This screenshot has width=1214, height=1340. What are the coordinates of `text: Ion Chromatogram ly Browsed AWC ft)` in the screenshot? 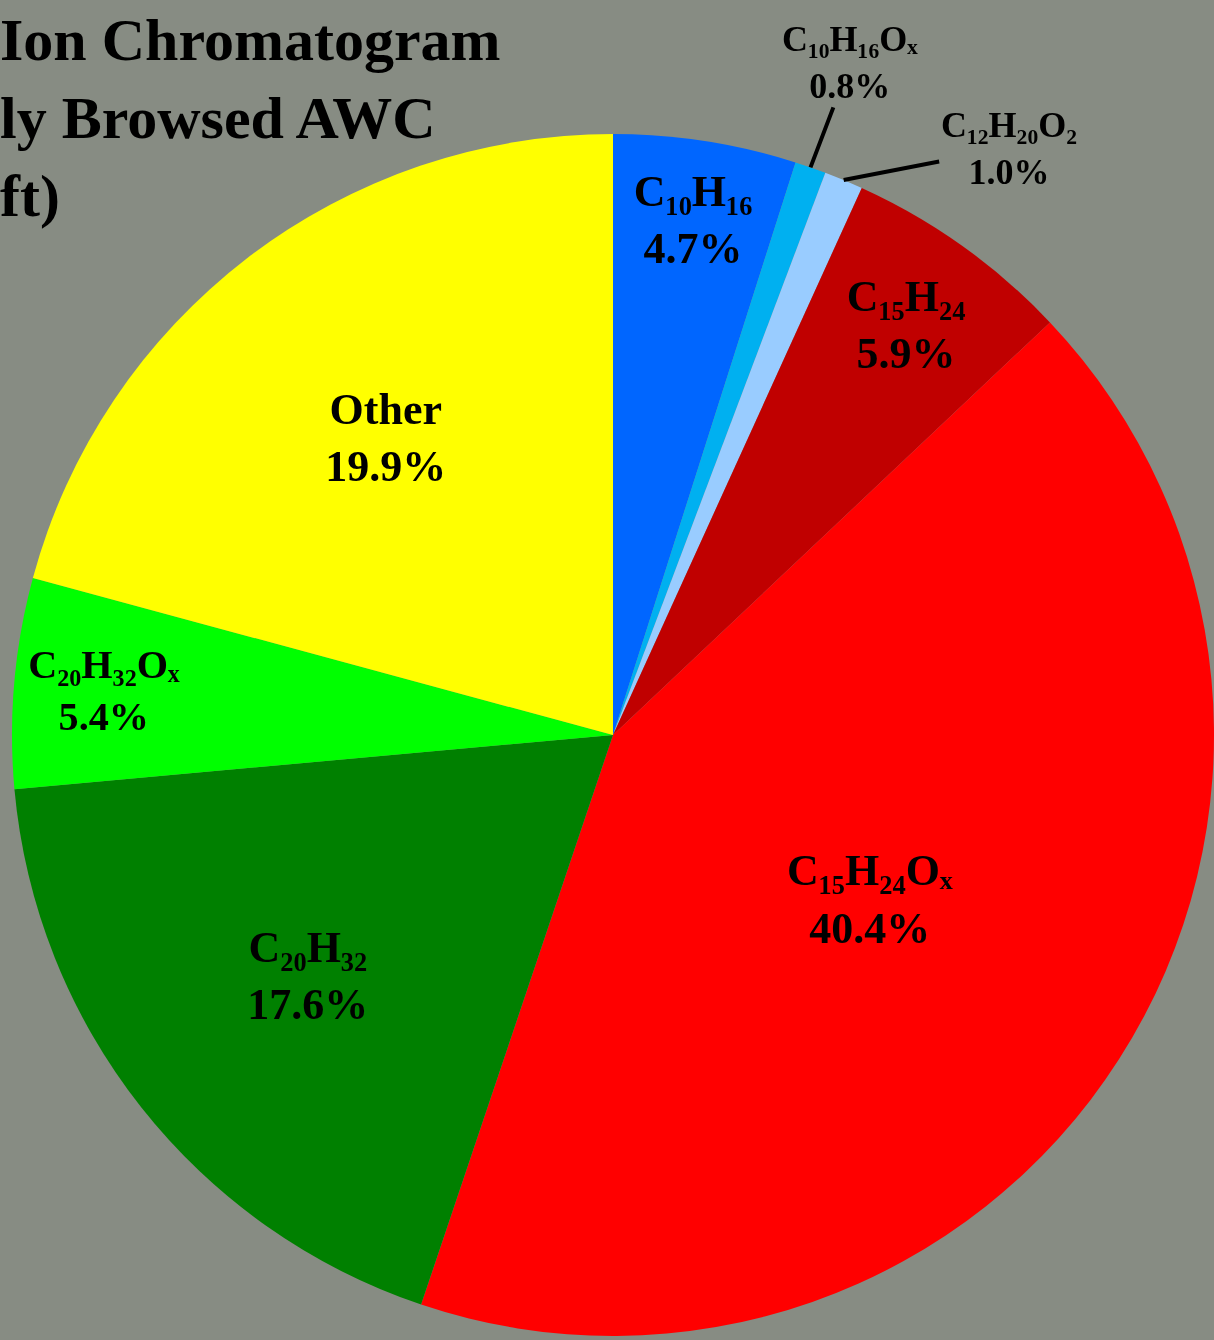 It's located at (250, 118).